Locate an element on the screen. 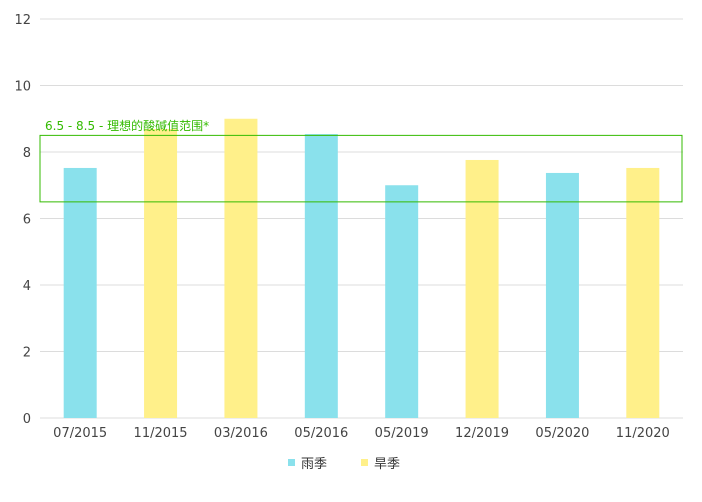  y-tick-label: 6 is located at coordinates (27, 220).